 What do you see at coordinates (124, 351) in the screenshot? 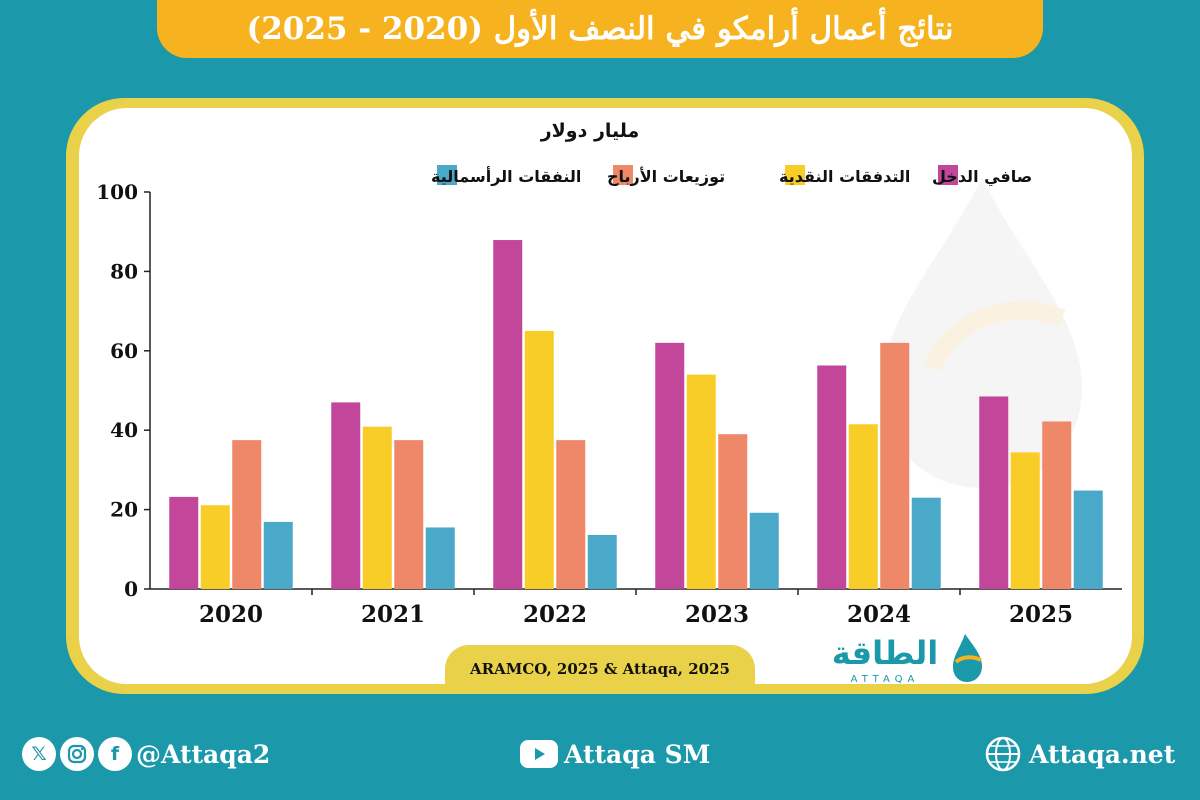
I see `y-tick-label: 60` at bounding box center [124, 351].